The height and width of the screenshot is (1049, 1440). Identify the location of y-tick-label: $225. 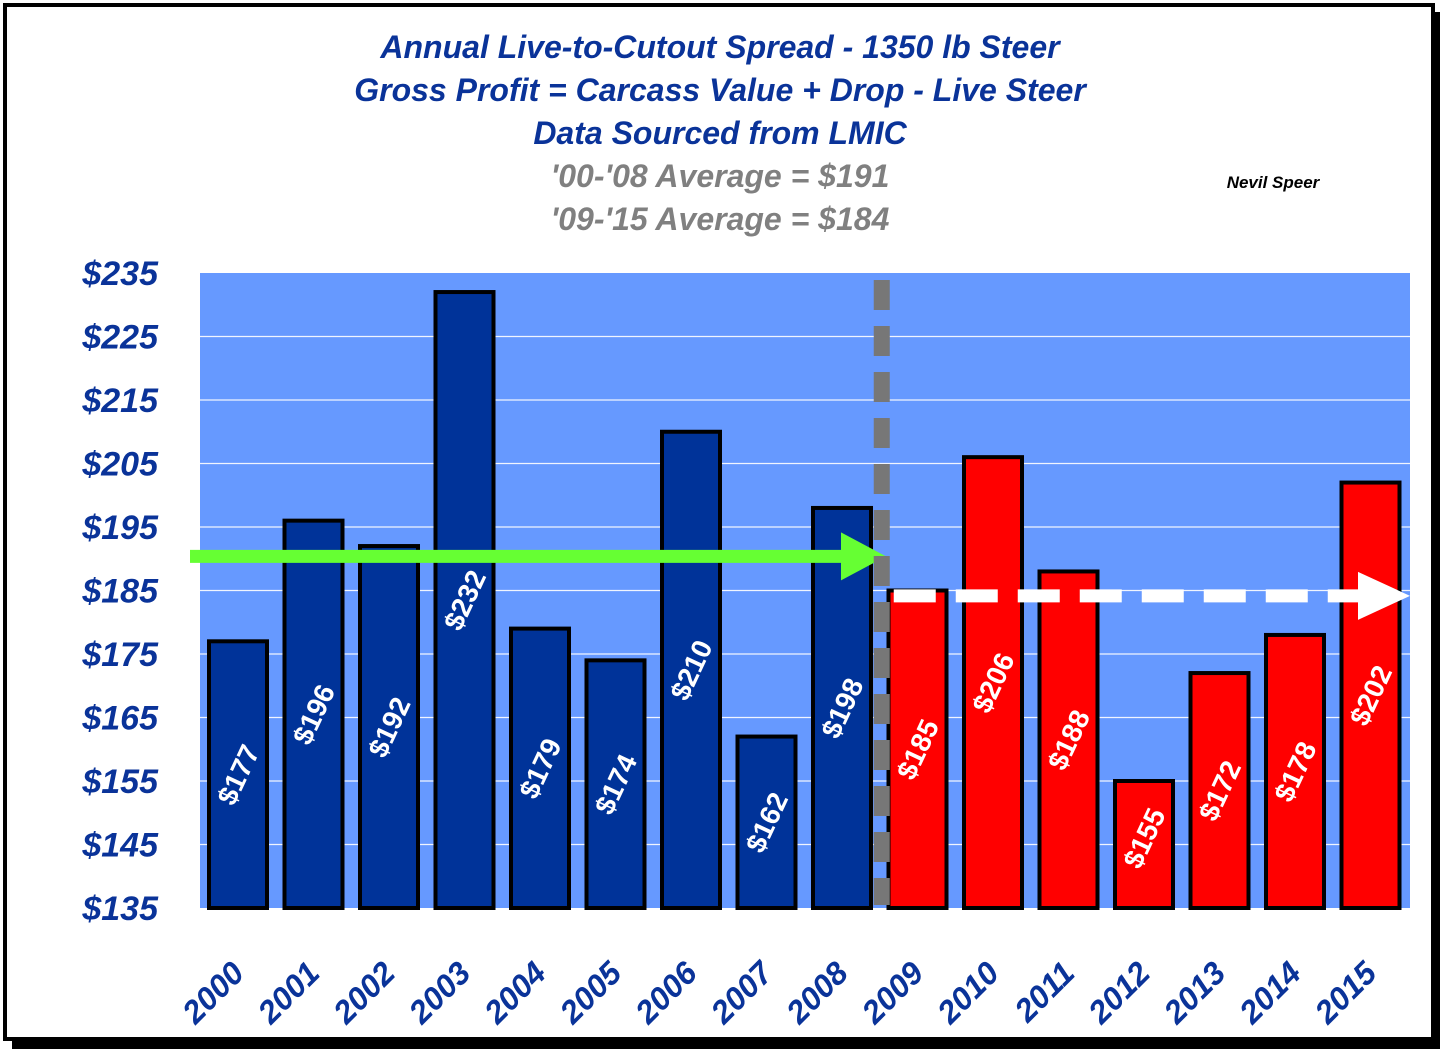
(120, 338).